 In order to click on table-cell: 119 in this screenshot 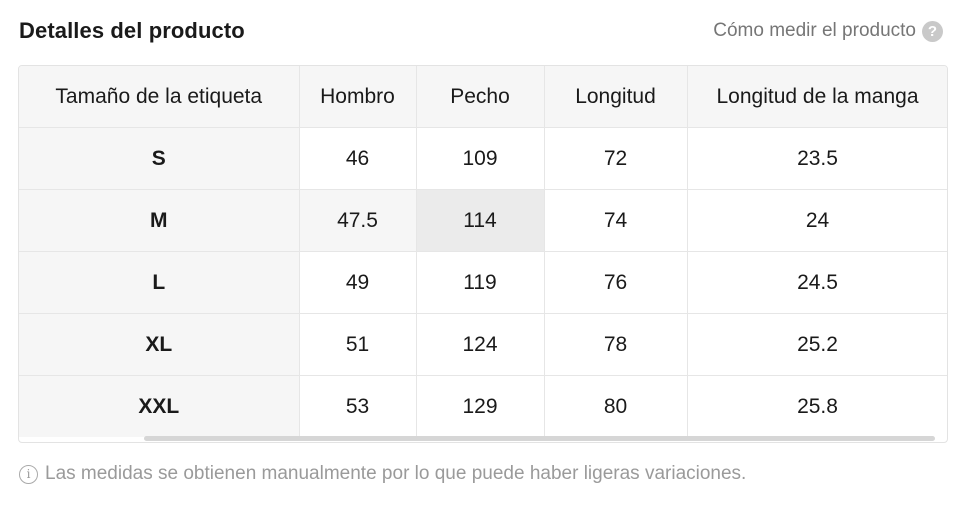, I will do `click(480, 282)`.